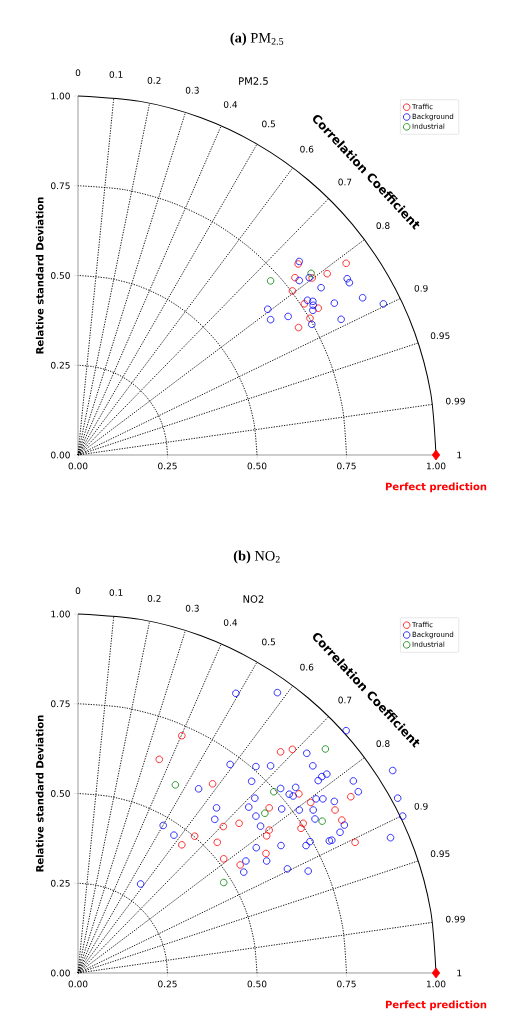  Describe the element at coordinates (253, 599) in the screenshot. I see `chart-subtitle: NO2` at that location.